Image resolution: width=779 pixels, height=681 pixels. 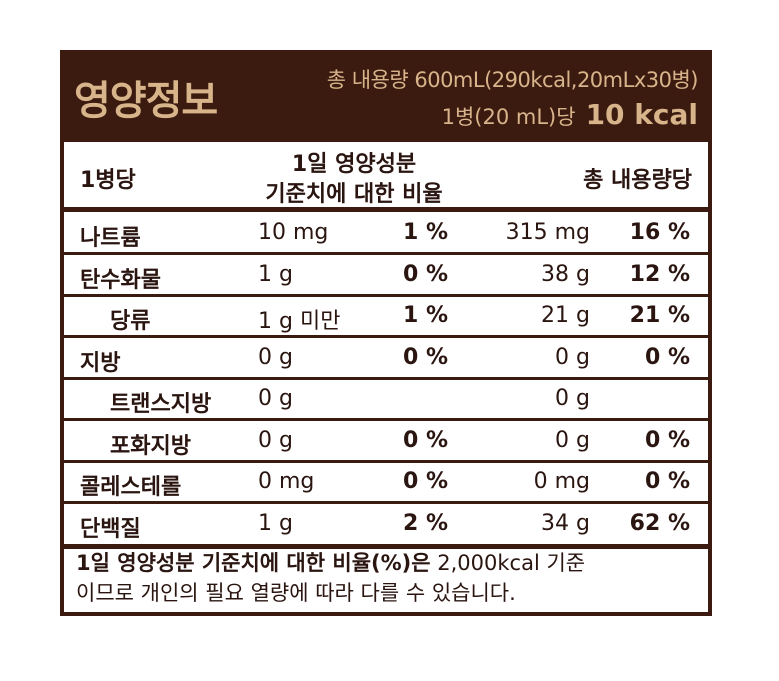 What do you see at coordinates (293, 232) in the screenshot?
I see `amount: 10 mg` at bounding box center [293, 232].